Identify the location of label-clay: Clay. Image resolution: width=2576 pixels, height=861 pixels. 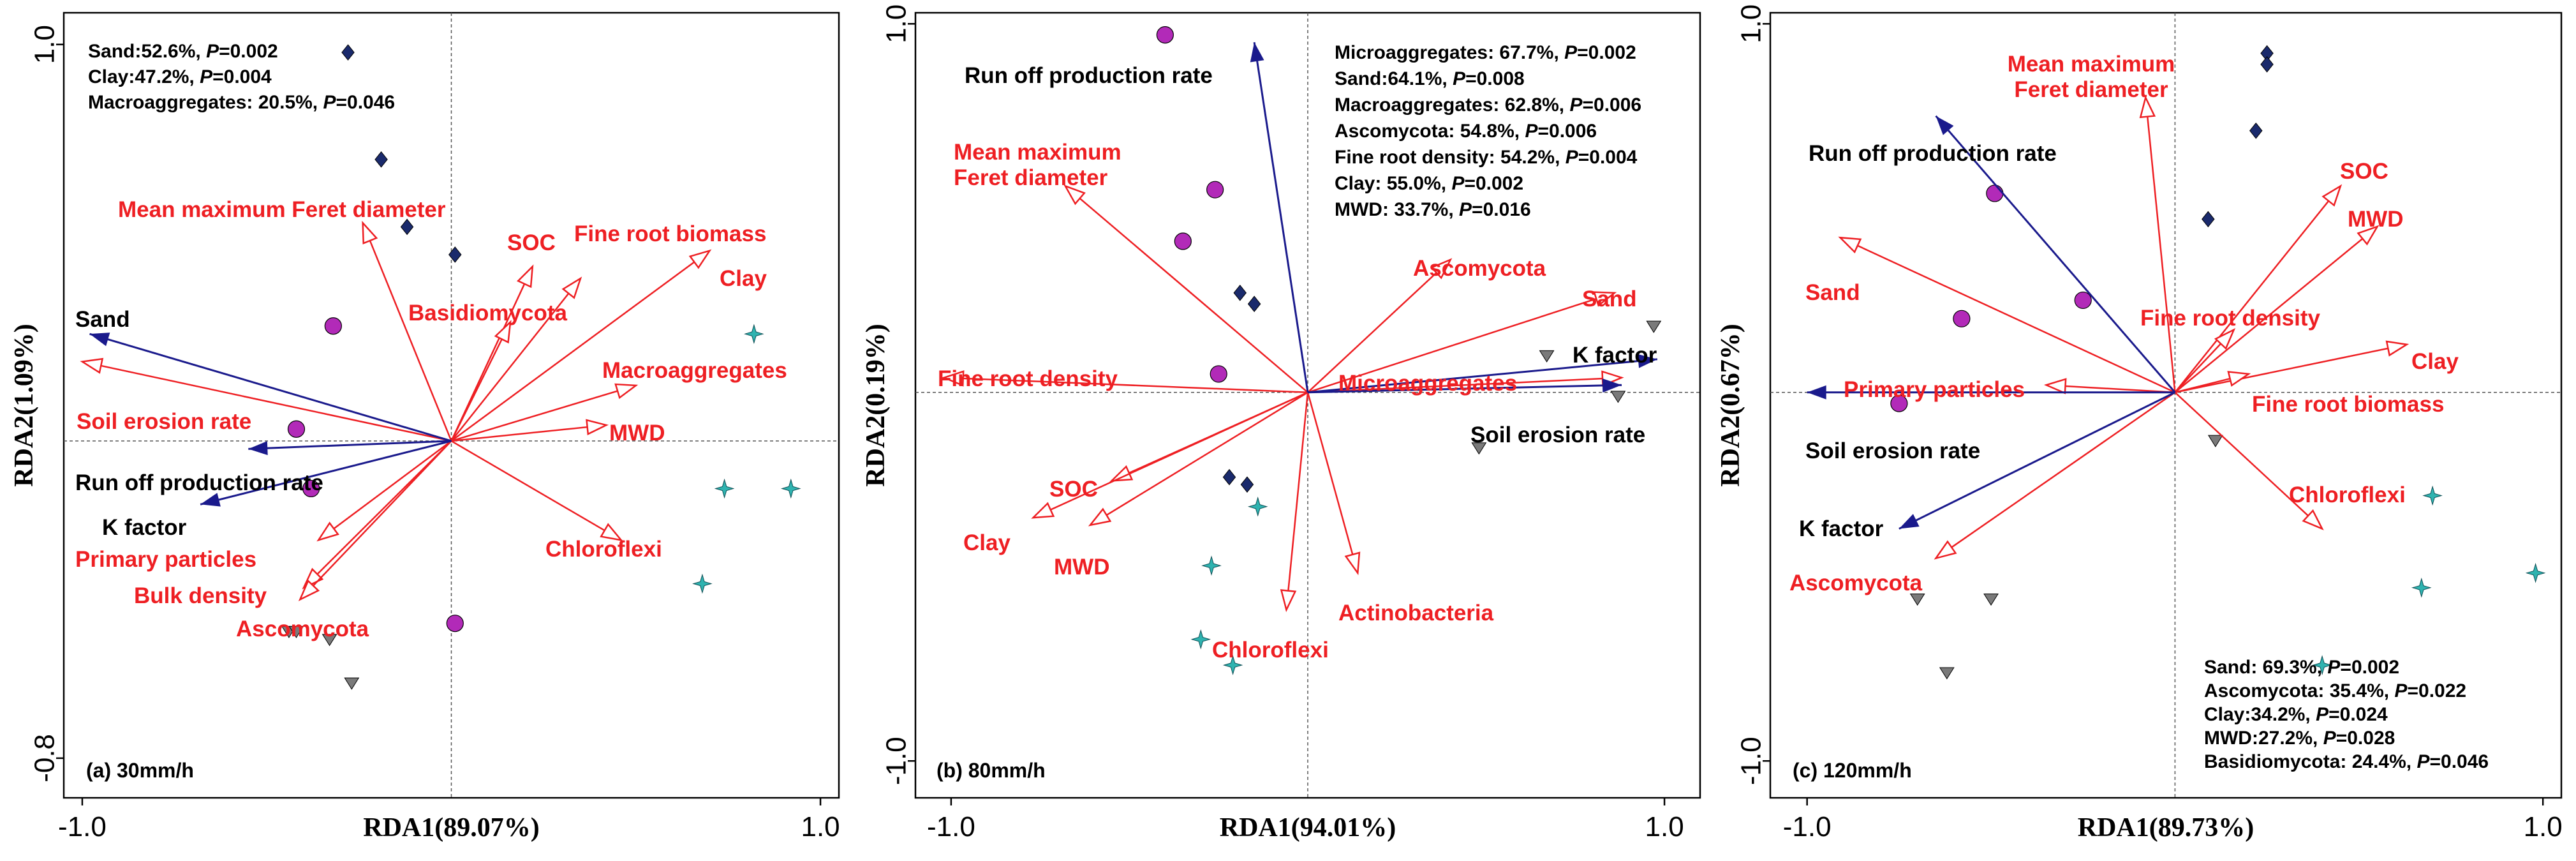
(2435, 361).